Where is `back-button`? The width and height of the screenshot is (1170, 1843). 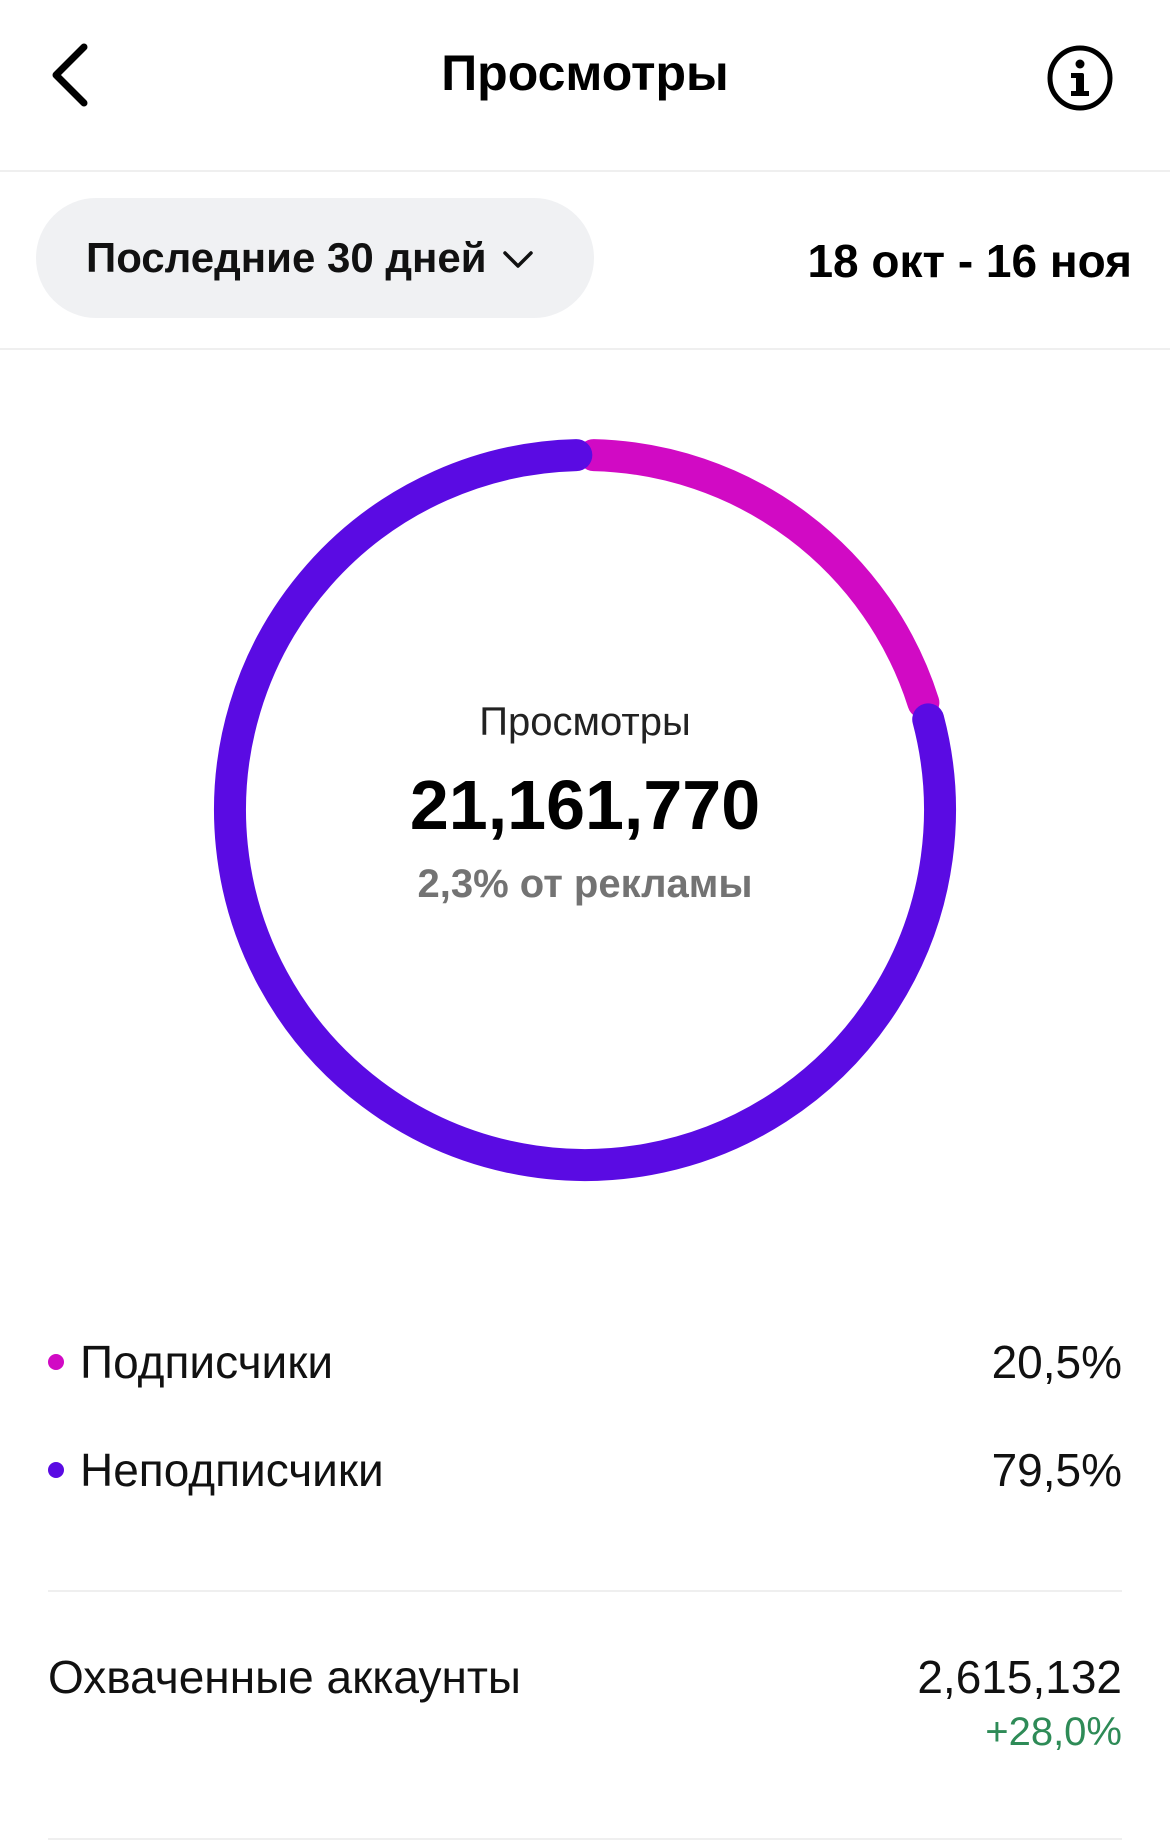 back-button is located at coordinates (85, 75).